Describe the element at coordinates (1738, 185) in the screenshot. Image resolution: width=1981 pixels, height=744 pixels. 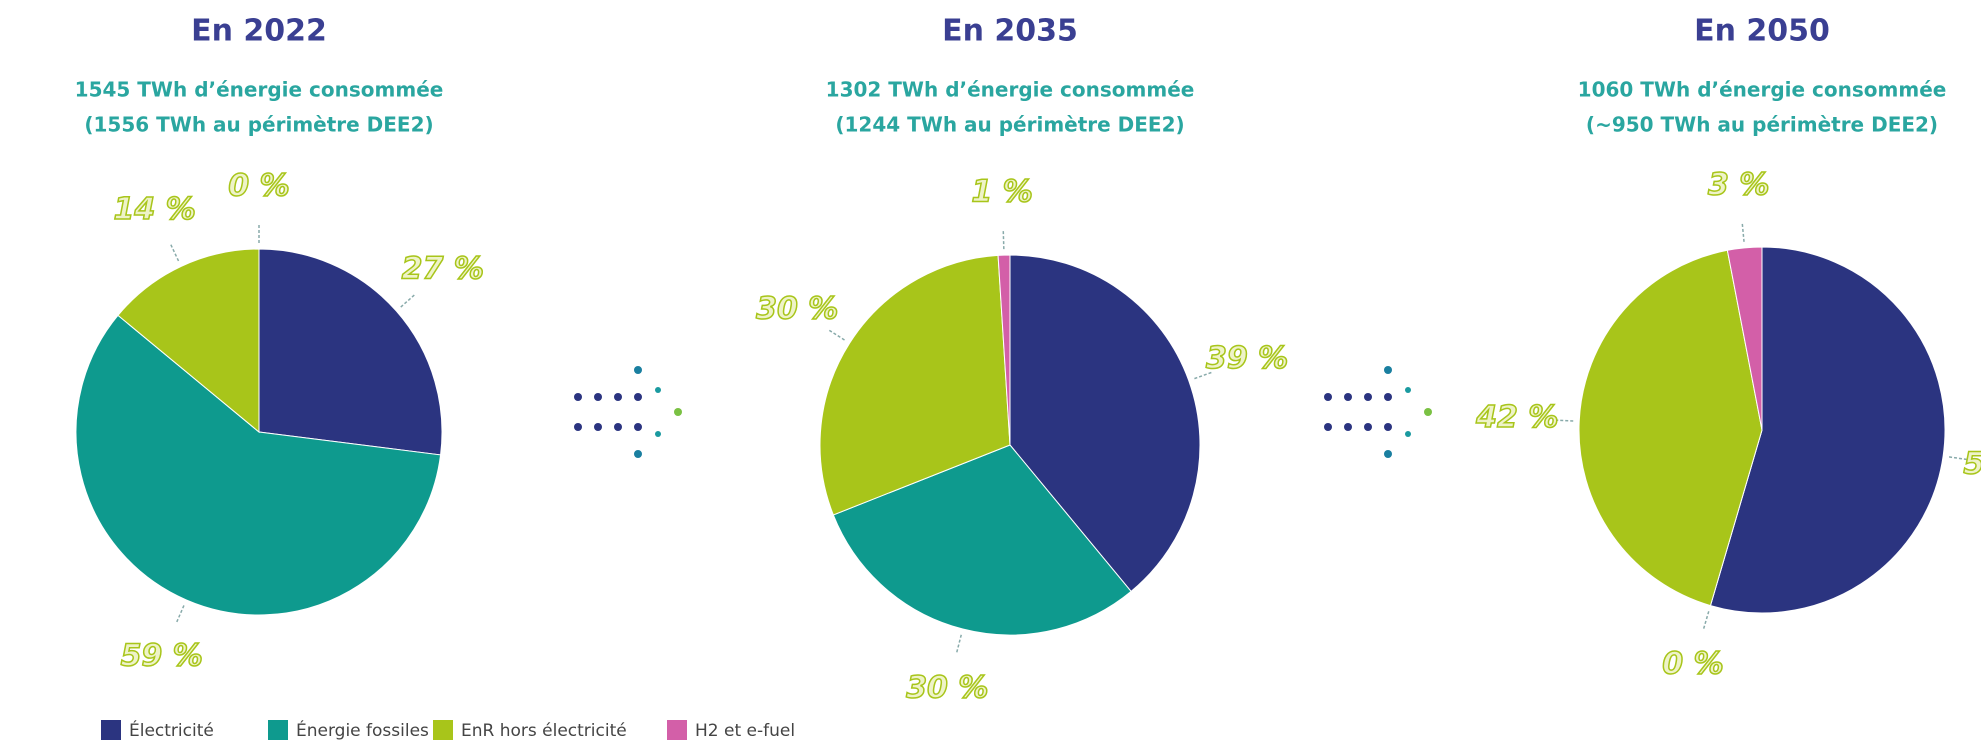
I see `value-label: 3 %` at that location.